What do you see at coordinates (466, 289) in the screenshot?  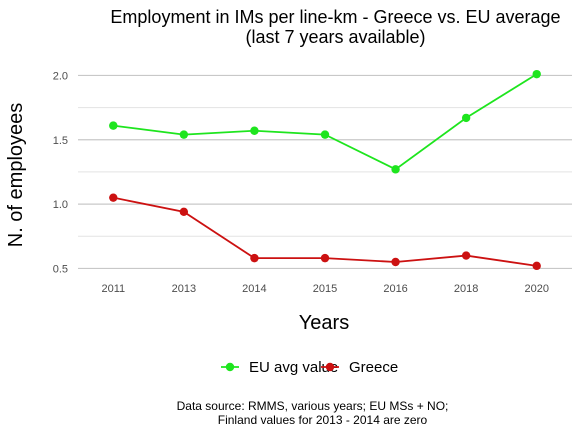 I see `x-tick-label: 2018` at bounding box center [466, 289].